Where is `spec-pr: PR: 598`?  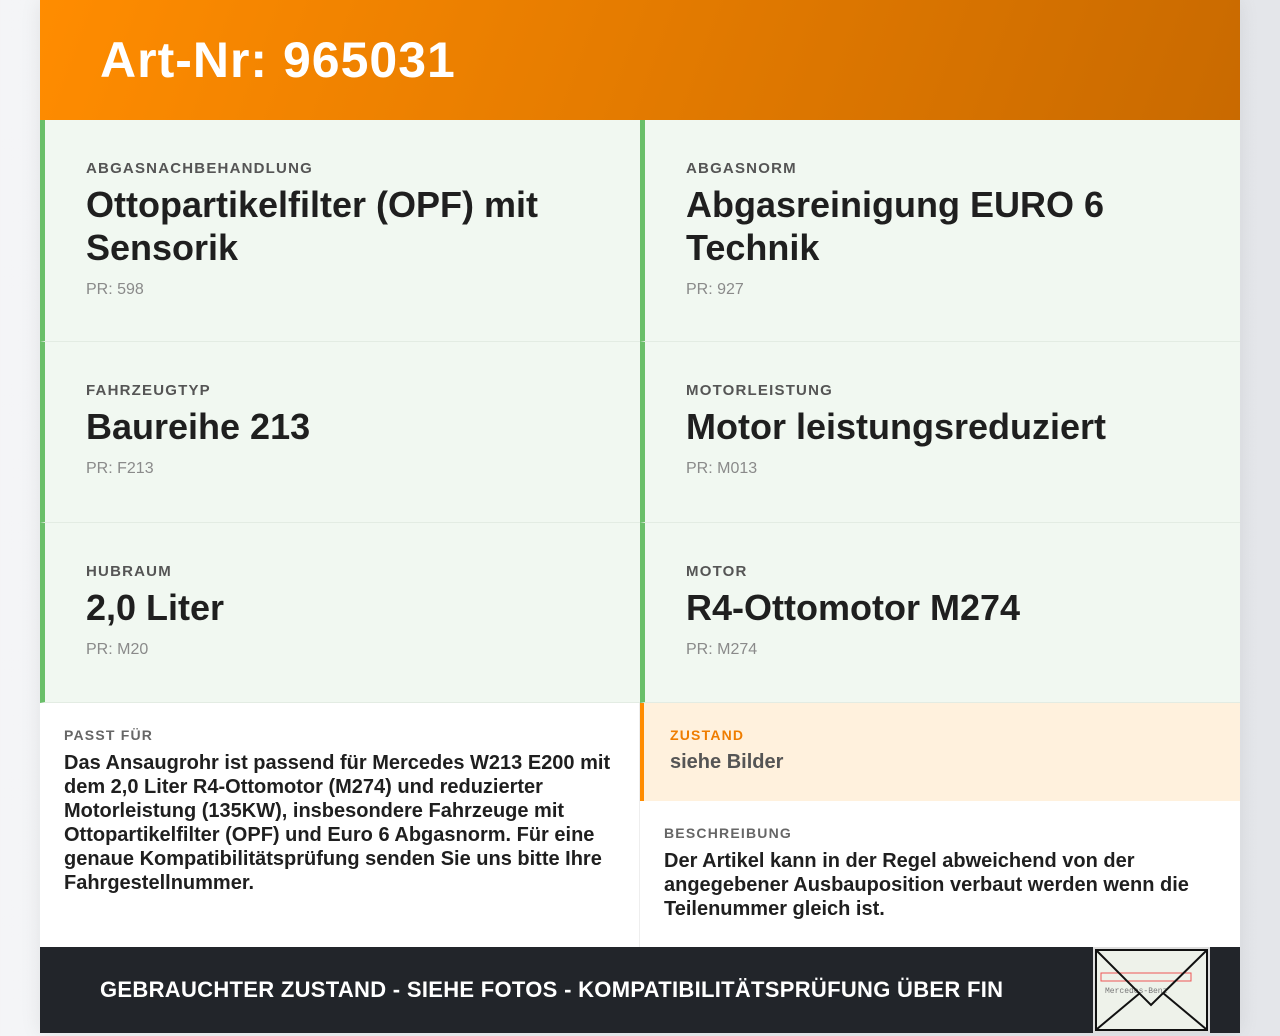 spec-pr: PR: 598 is located at coordinates (115, 289).